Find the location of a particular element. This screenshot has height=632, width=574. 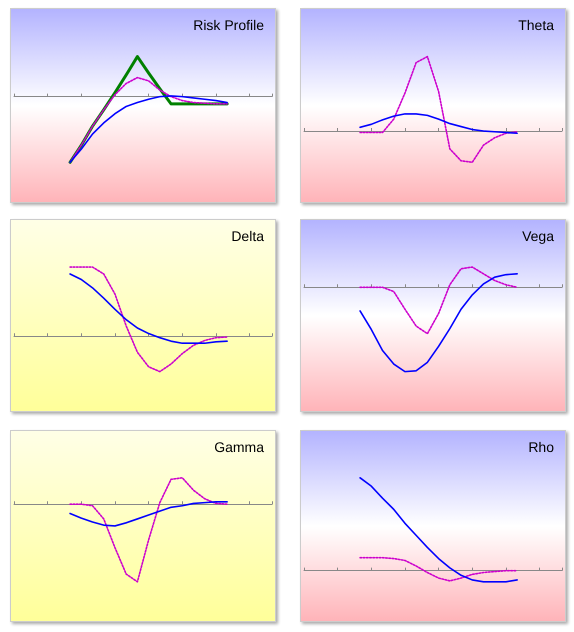

chart-title: Rho is located at coordinates (541, 447).